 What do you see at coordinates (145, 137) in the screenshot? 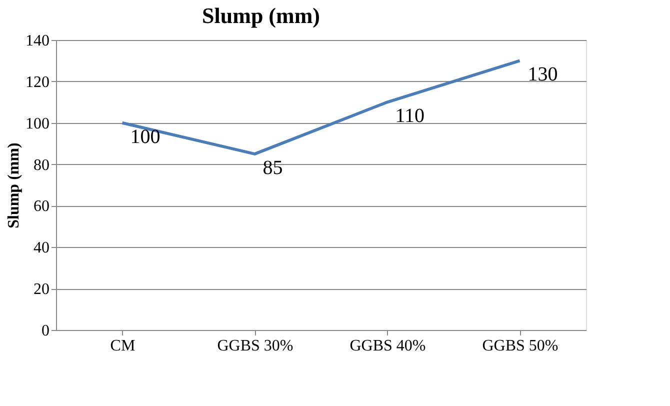
I see `data-label: 100` at bounding box center [145, 137].